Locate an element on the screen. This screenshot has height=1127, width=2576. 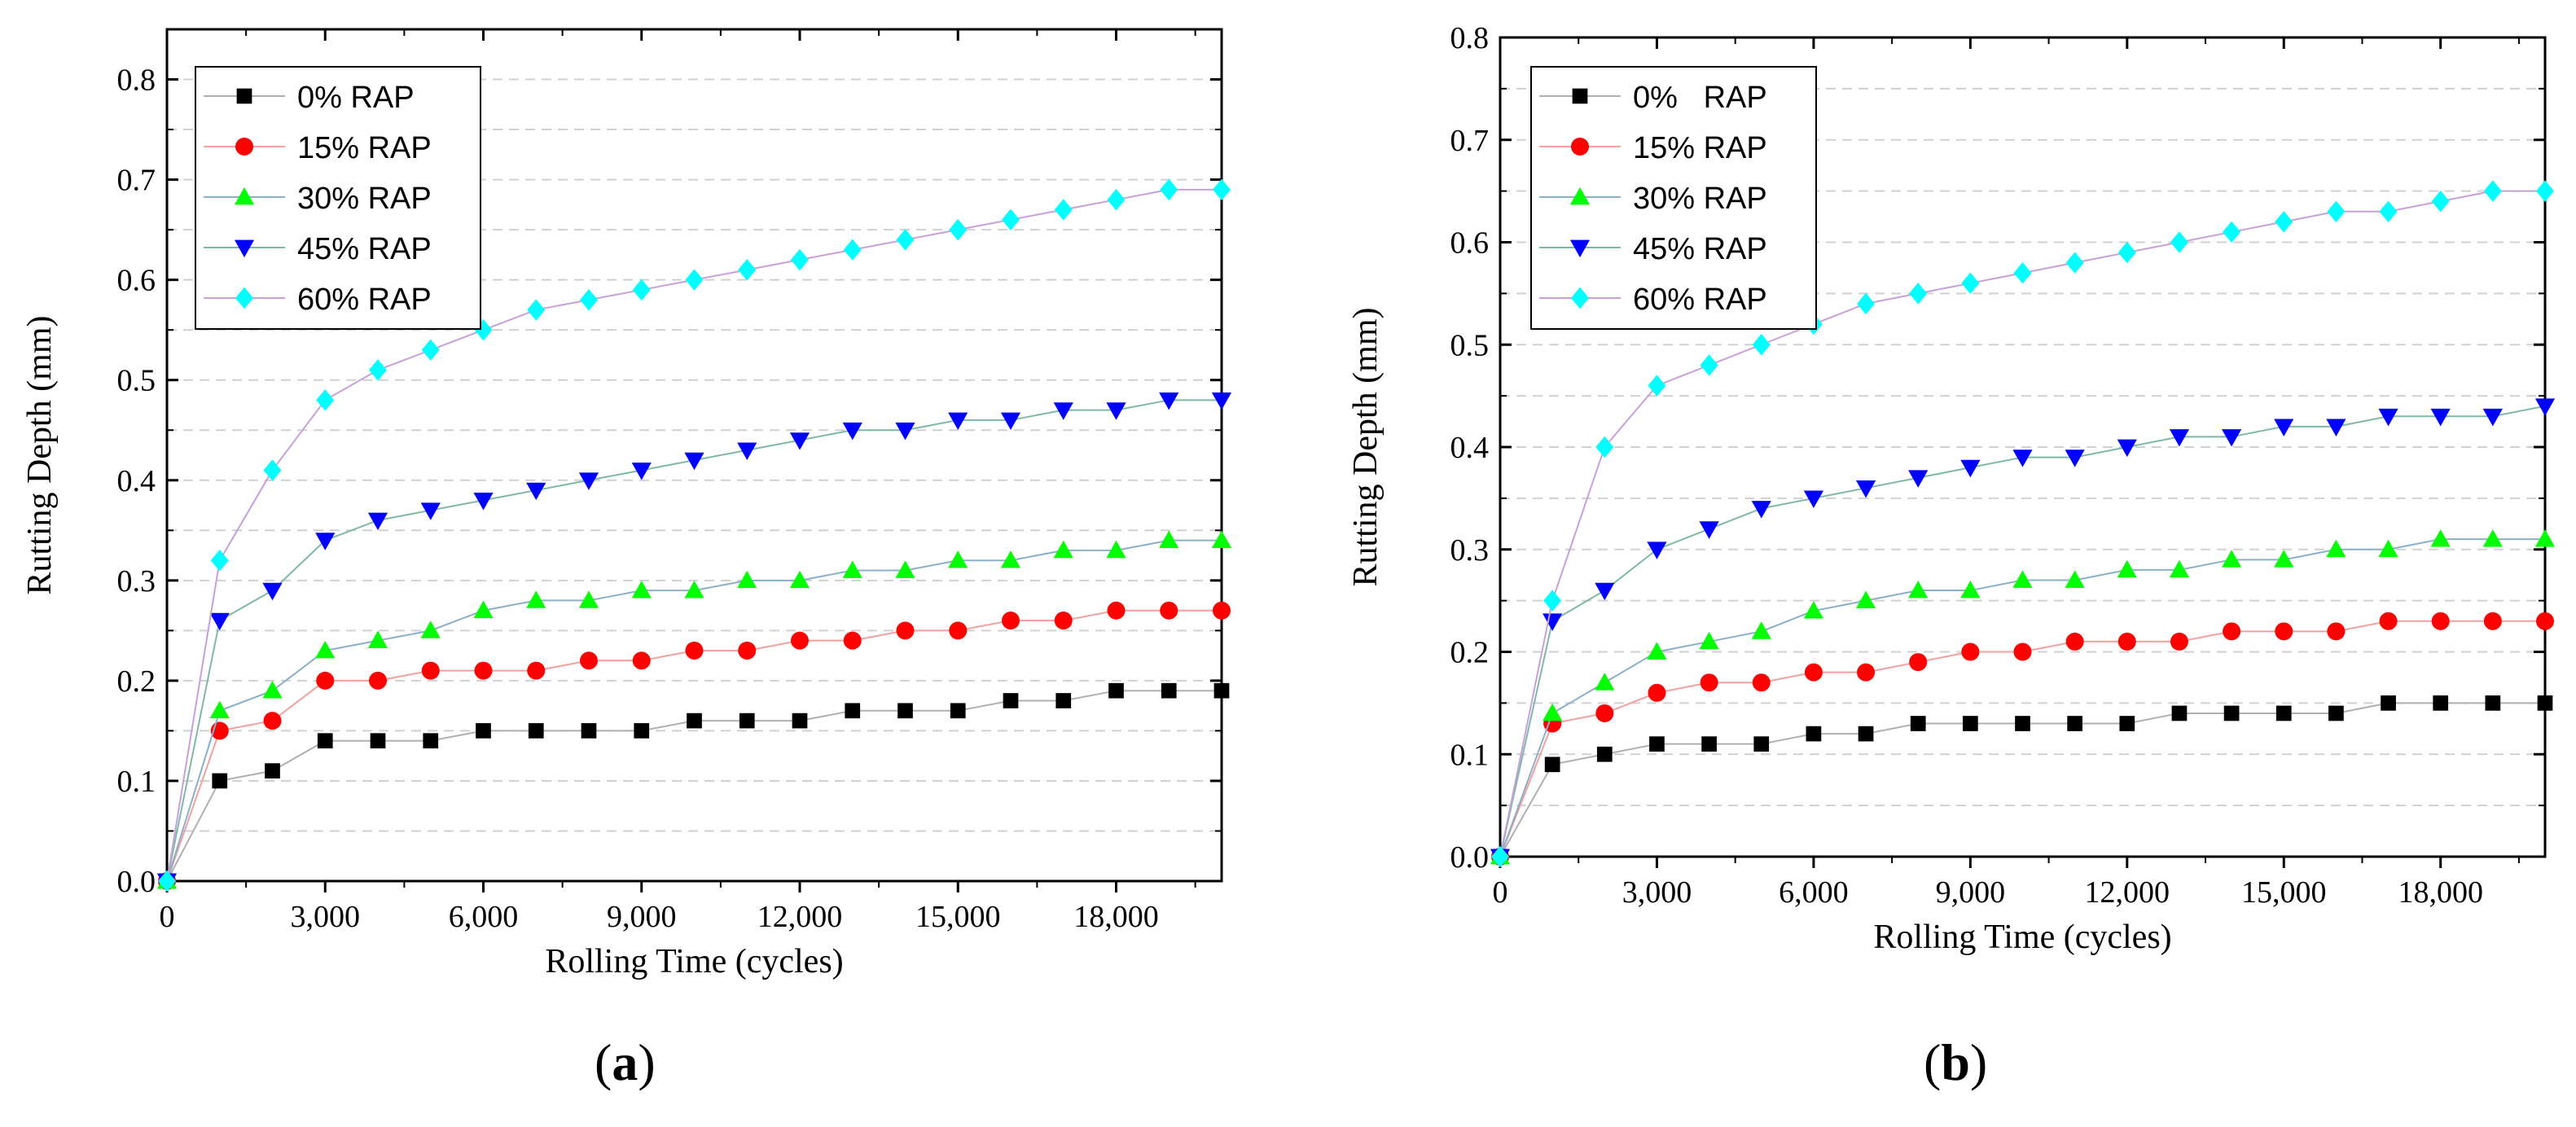
panel-label-b: (b) is located at coordinates (1956, 1062).